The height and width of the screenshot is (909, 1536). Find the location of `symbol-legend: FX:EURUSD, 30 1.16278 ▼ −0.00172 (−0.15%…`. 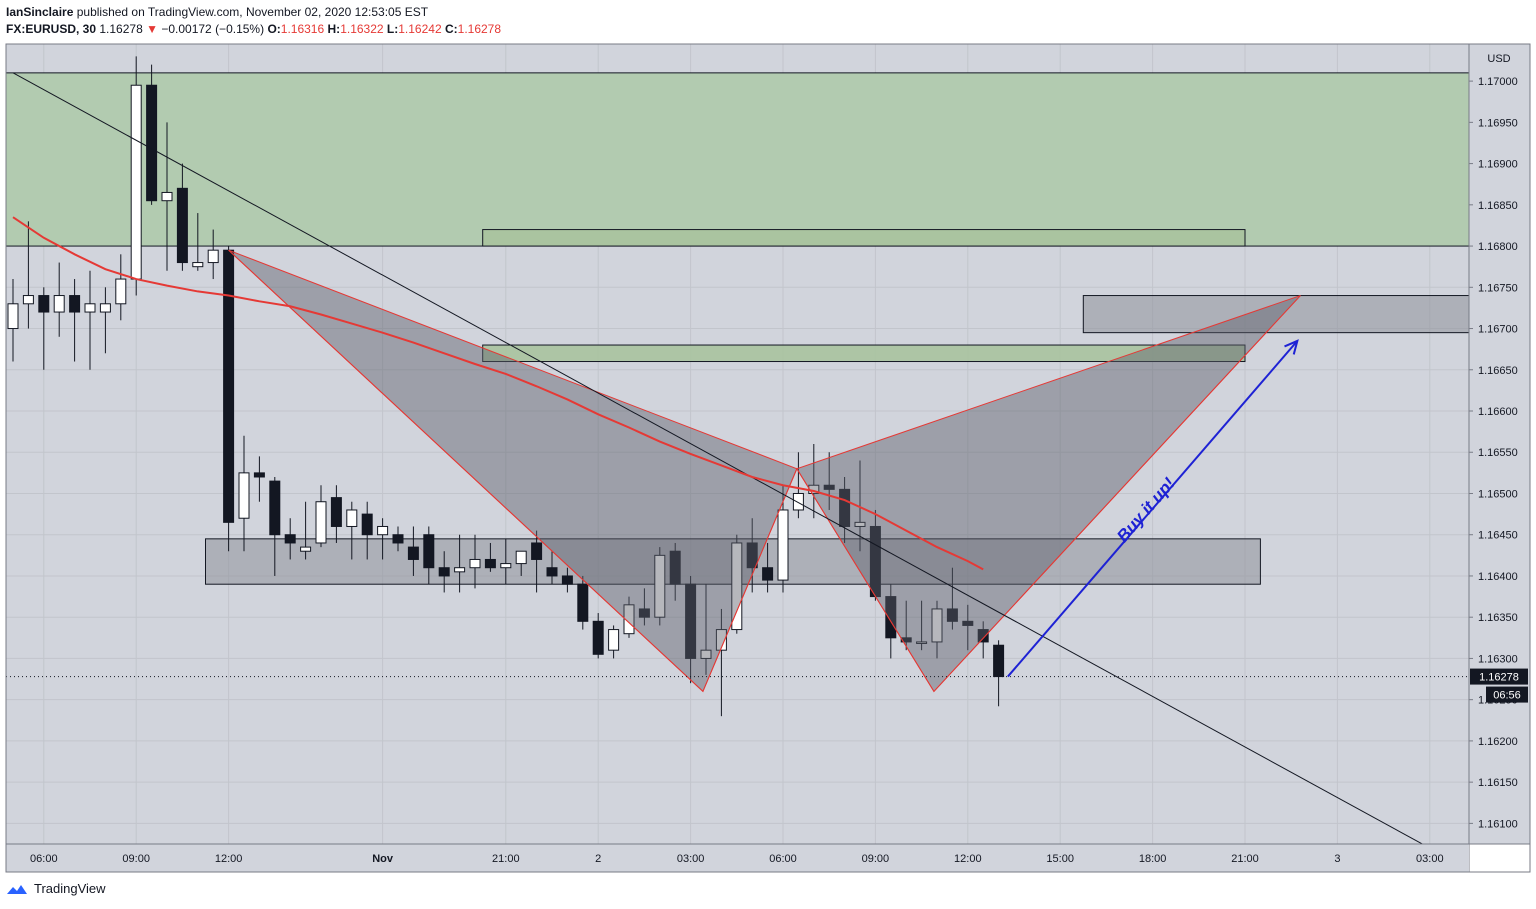

symbol-legend: FX:EURUSD, 30 1.16278 ▼ −0.00172 (−0.15%… is located at coordinates (253, 29).